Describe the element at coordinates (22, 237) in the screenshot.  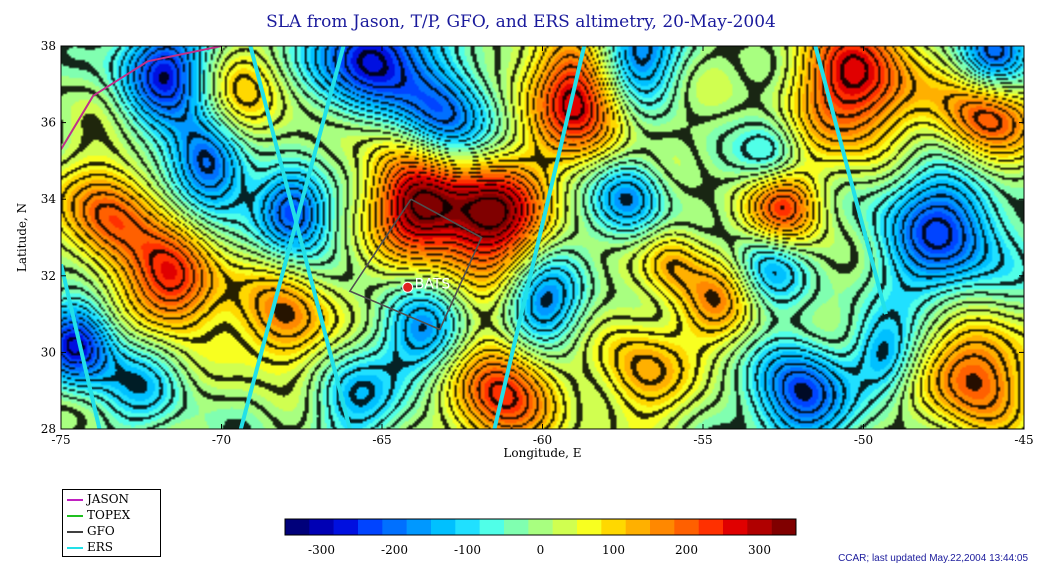
I see `y-axis-label: Latitude, N` at that location.